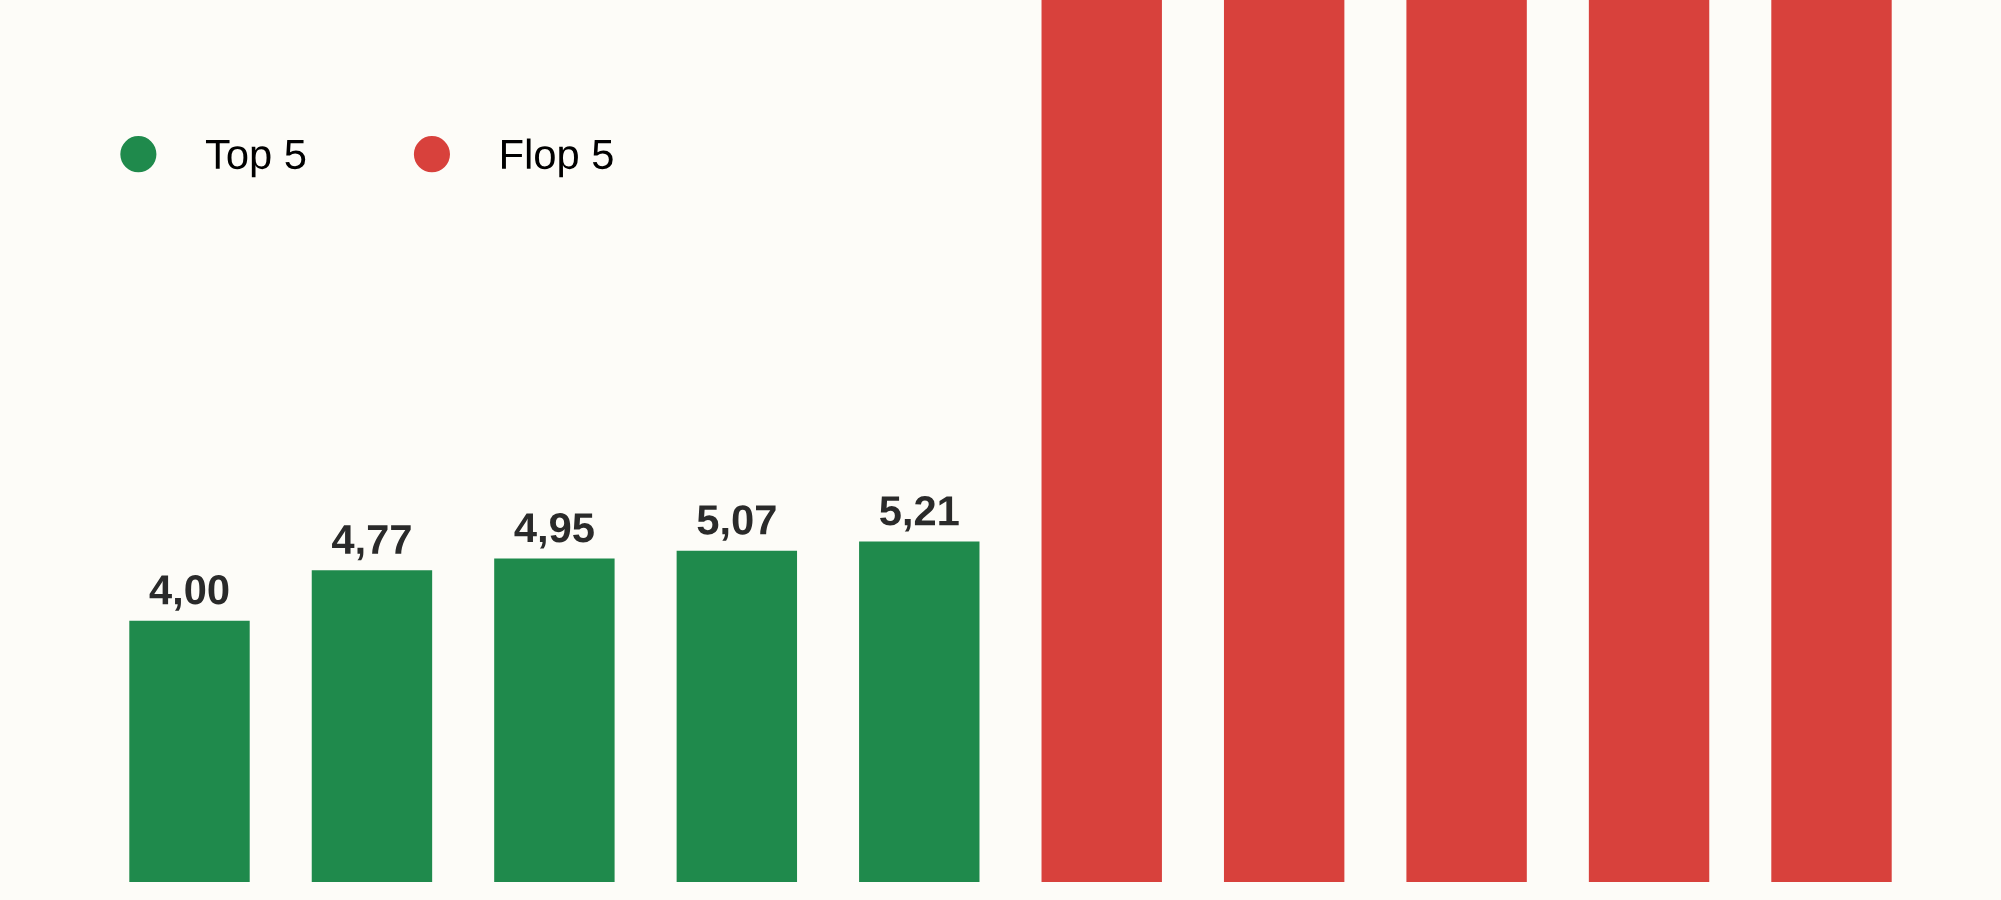 This screenshot has height=900, width=2001. Describe the element at coordinates (255, 159) in the screenshot. I see `legend-label: Top 5` at that location.